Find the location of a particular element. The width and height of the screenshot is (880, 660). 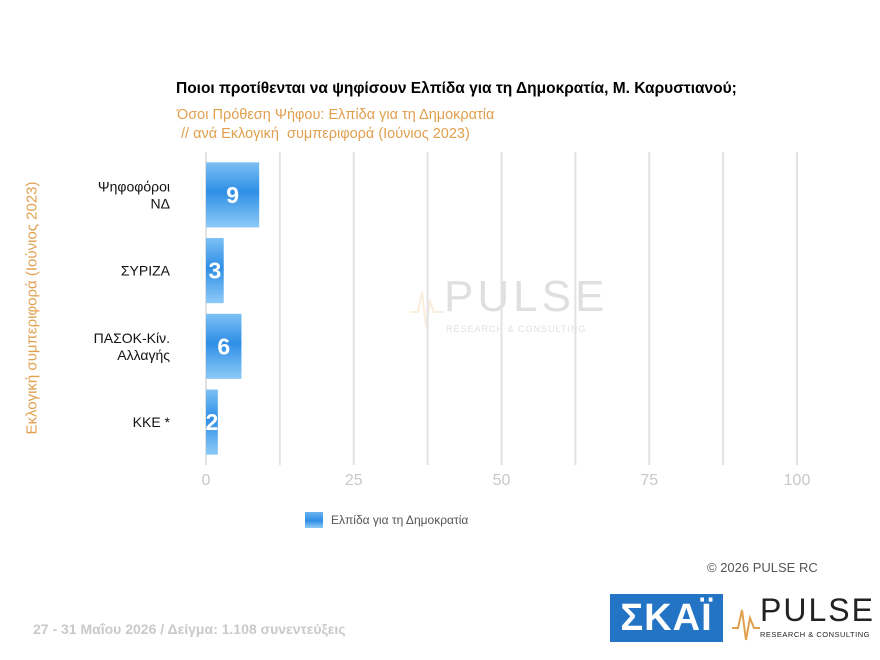

watermark-word: PULSE is located at coordinates (526, 296).